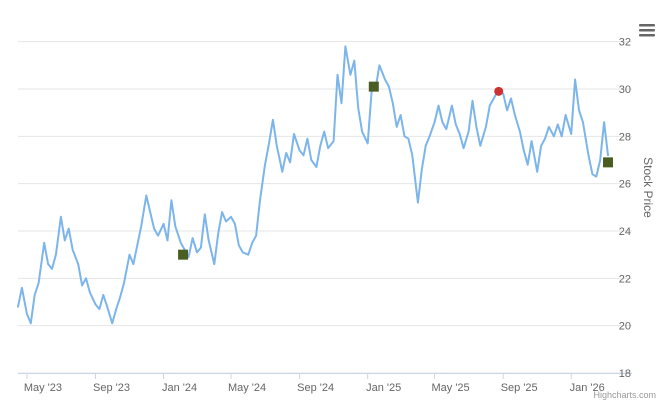 The height and width of the screenshot is (400, 660). Describe the element at coordinates (648, 187) in the screenshot. I see `y-axis-title: Stock Price` at that location.